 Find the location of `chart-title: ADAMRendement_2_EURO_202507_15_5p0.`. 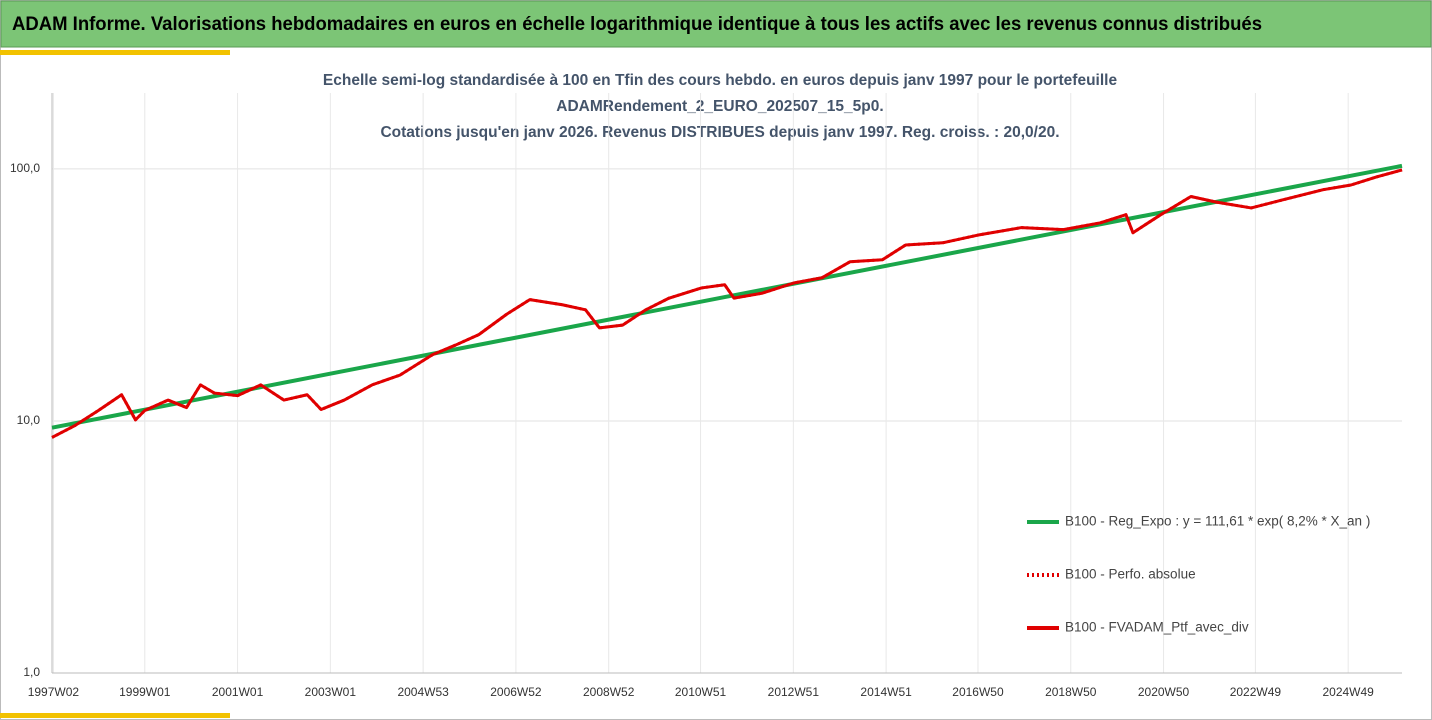

chart-title: ADAMRendement_2_EURO_202507_15_5p0. is located at coordinates (719, 106).